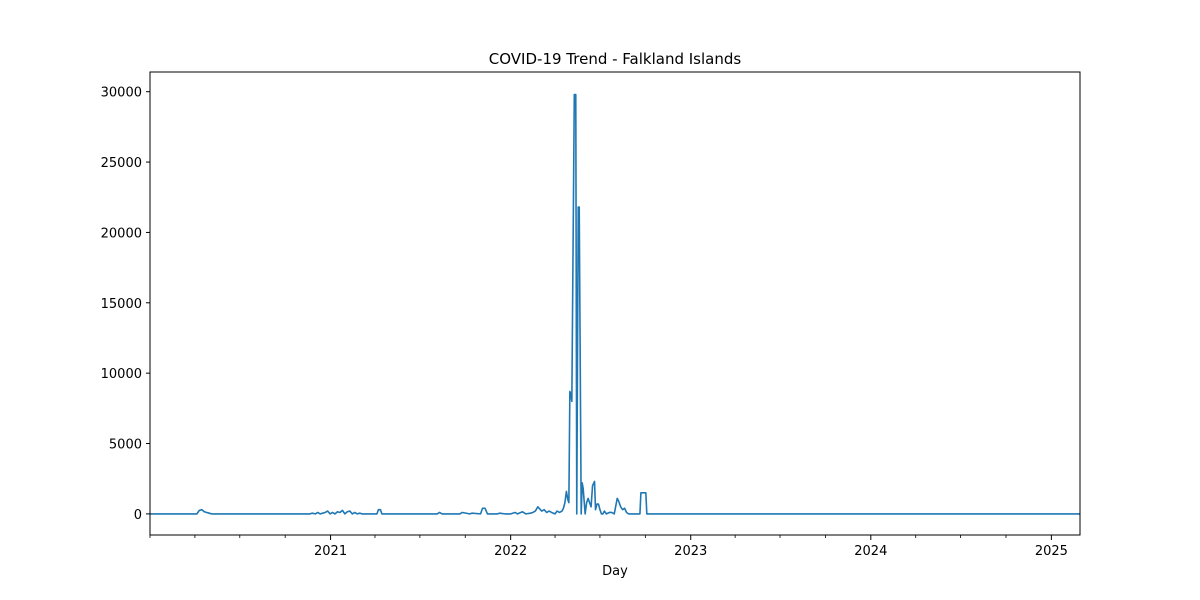  Describe the element at coordinates (615, 59) in the screenshot. I see `chart-title: COVID-19 Trend - Falkland Islands` at that location.